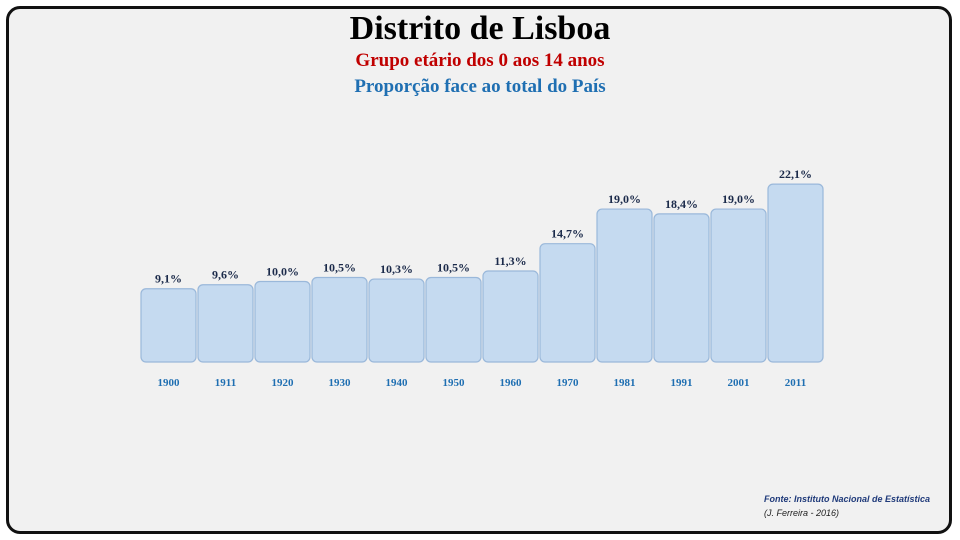 Image resolution: width=960 pixels, height=540 pixels. What do you see at coordinates (169, 383) in the screenshot?
I see `x-tick-label-1900: 1900` at bounding box center [169, 383].